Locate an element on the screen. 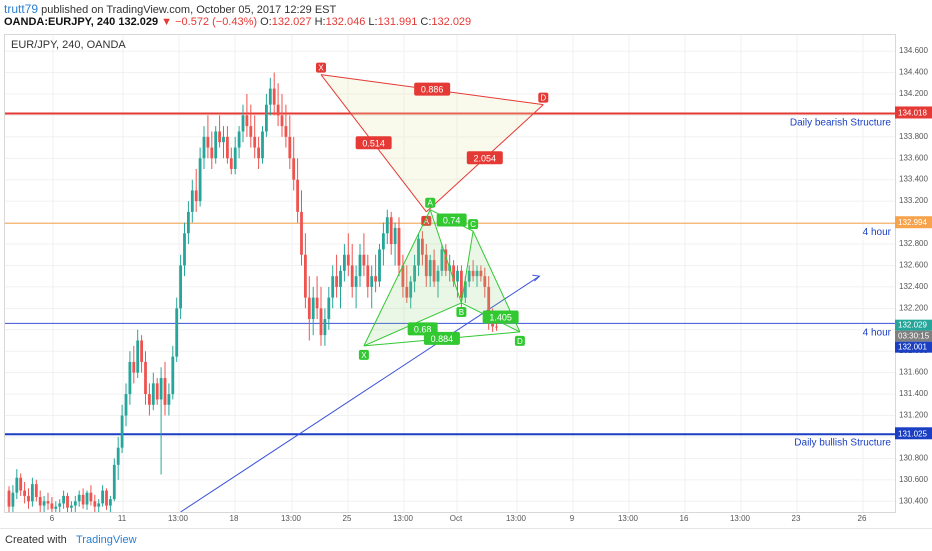 The image size is (932, 551). ratio-label: 0.886 is located at coordinates (432, 90).